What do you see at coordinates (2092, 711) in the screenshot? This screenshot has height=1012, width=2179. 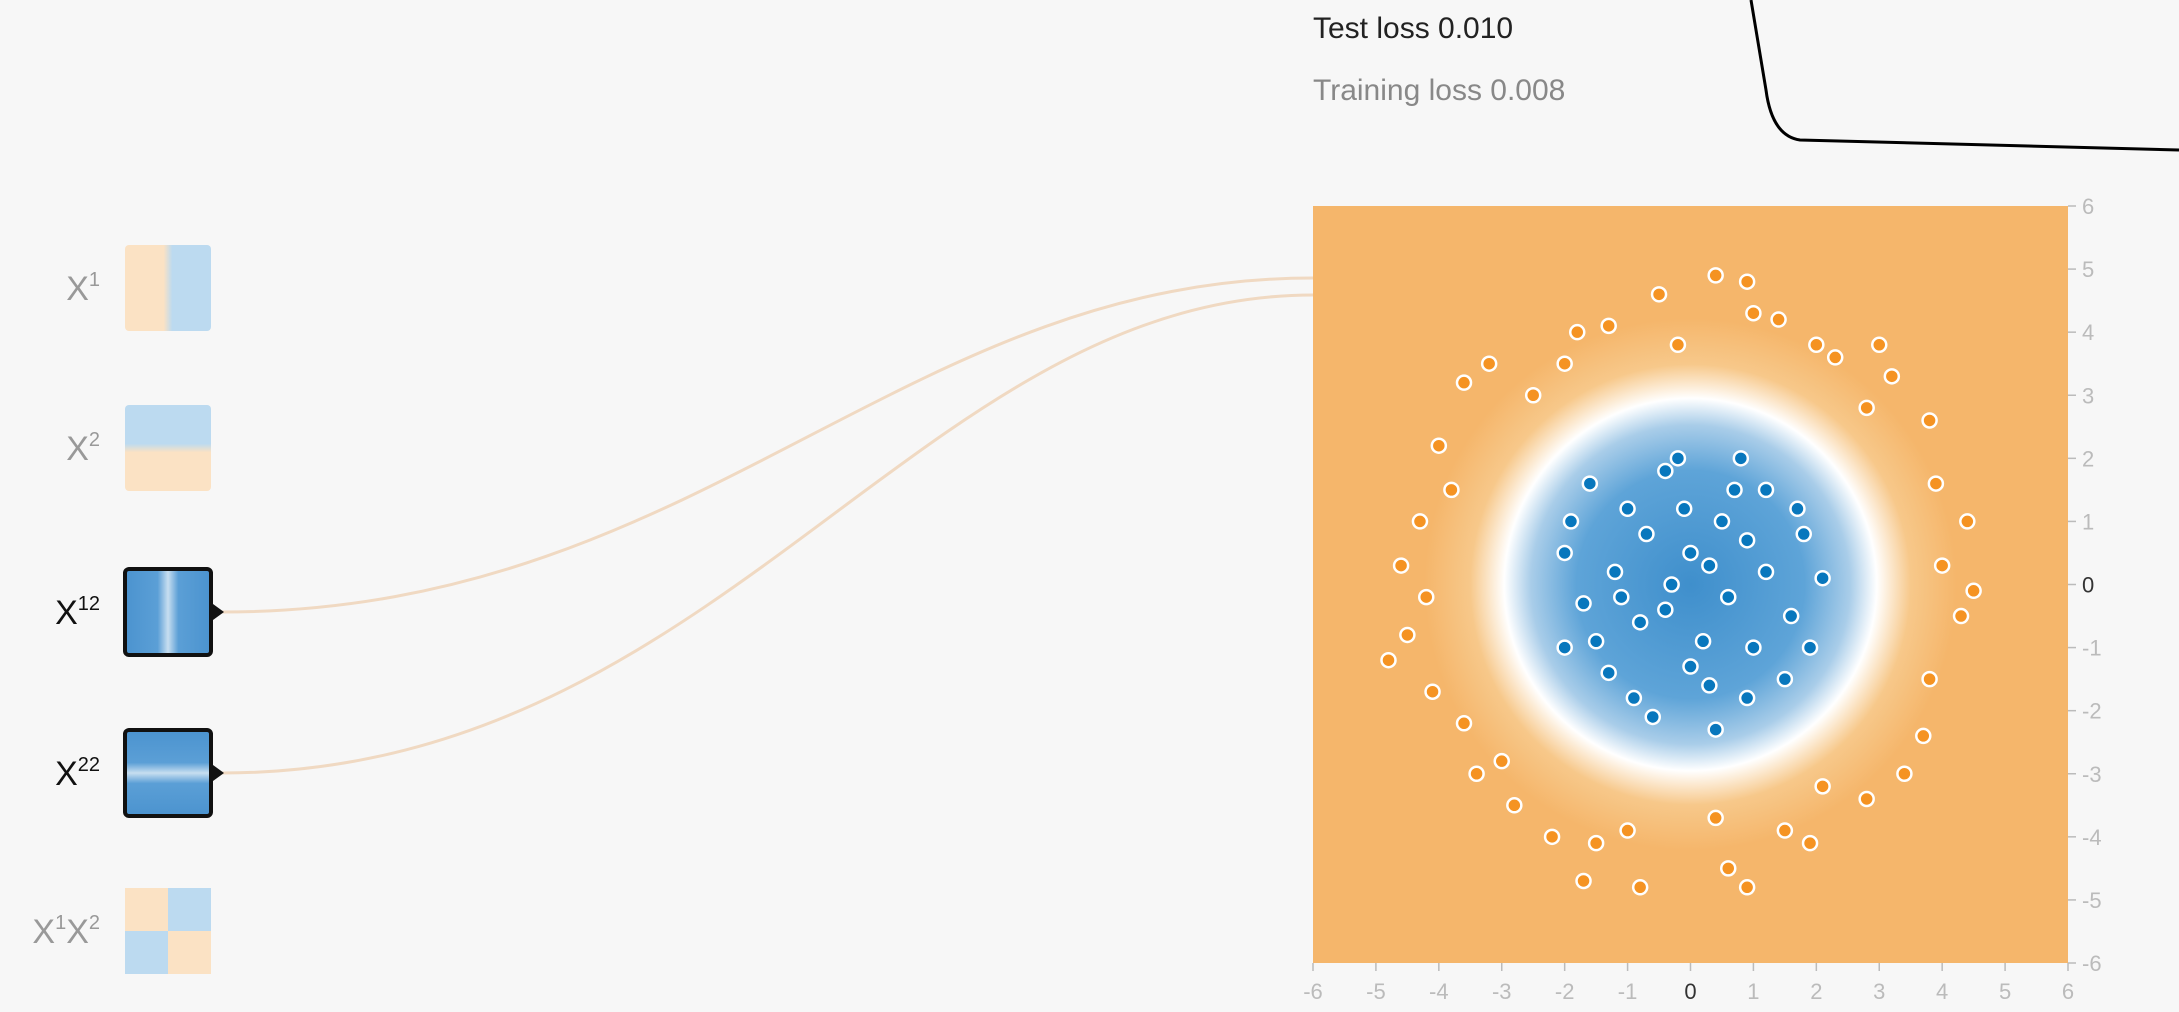 I see `y-tick-label: -2` at bounding box center [2092, 711].